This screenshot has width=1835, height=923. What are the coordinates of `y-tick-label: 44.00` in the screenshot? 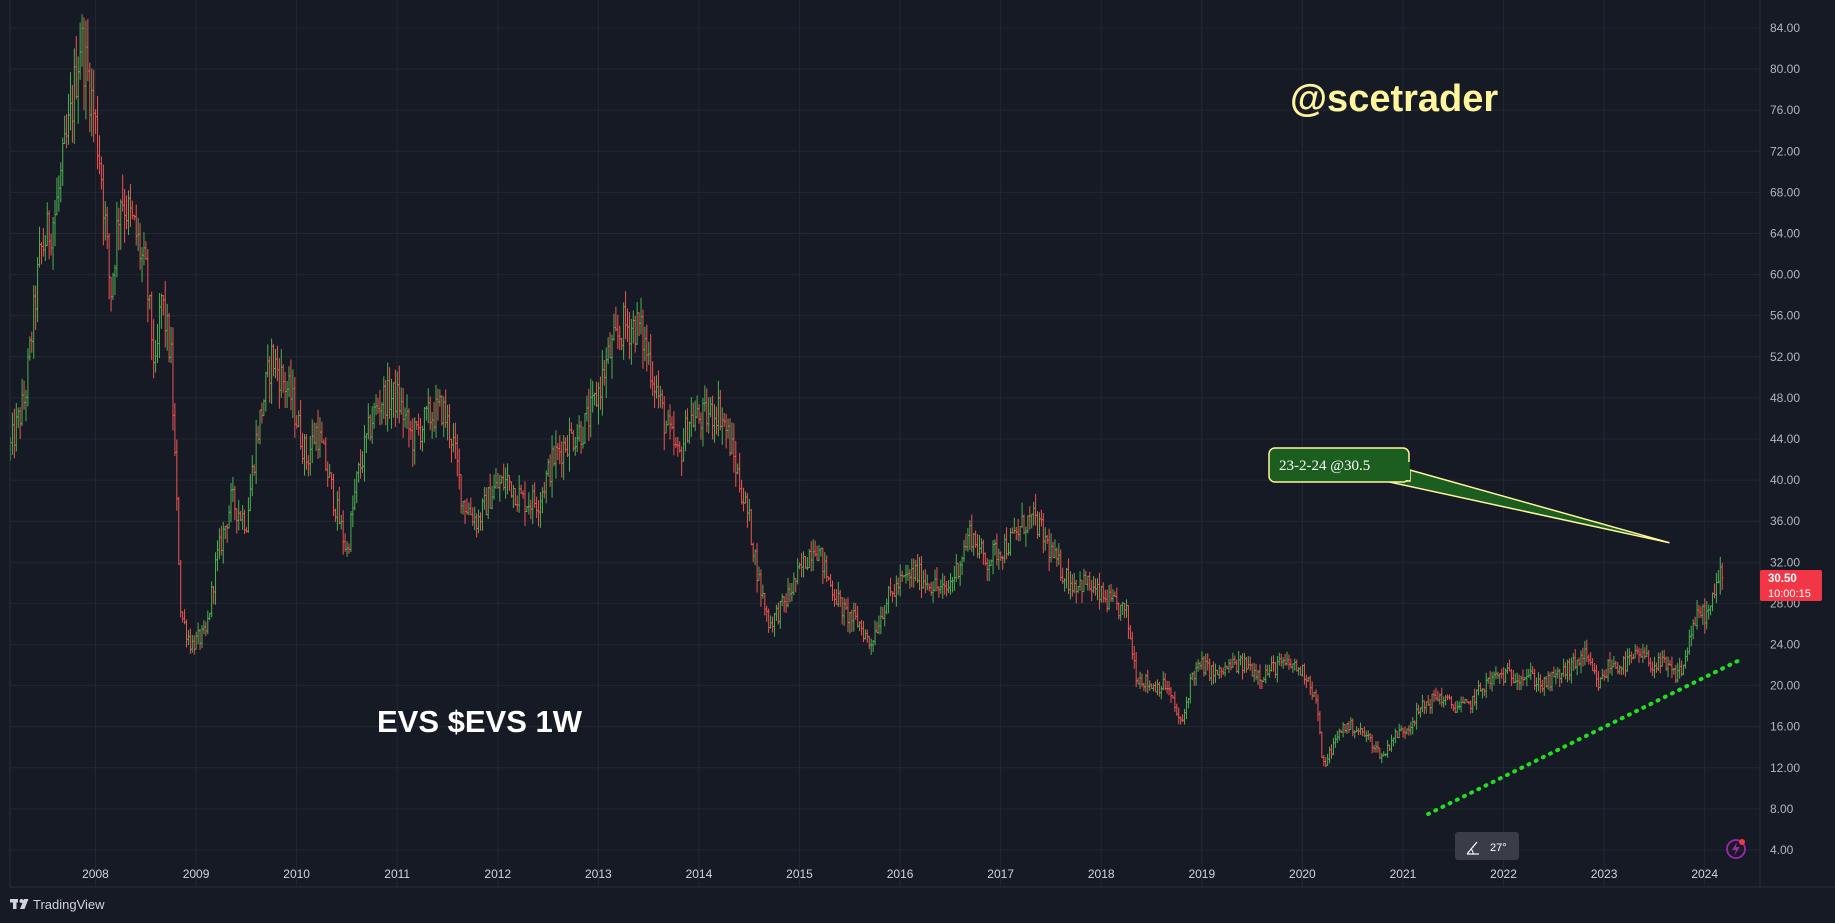 It's located at (1785, 439).